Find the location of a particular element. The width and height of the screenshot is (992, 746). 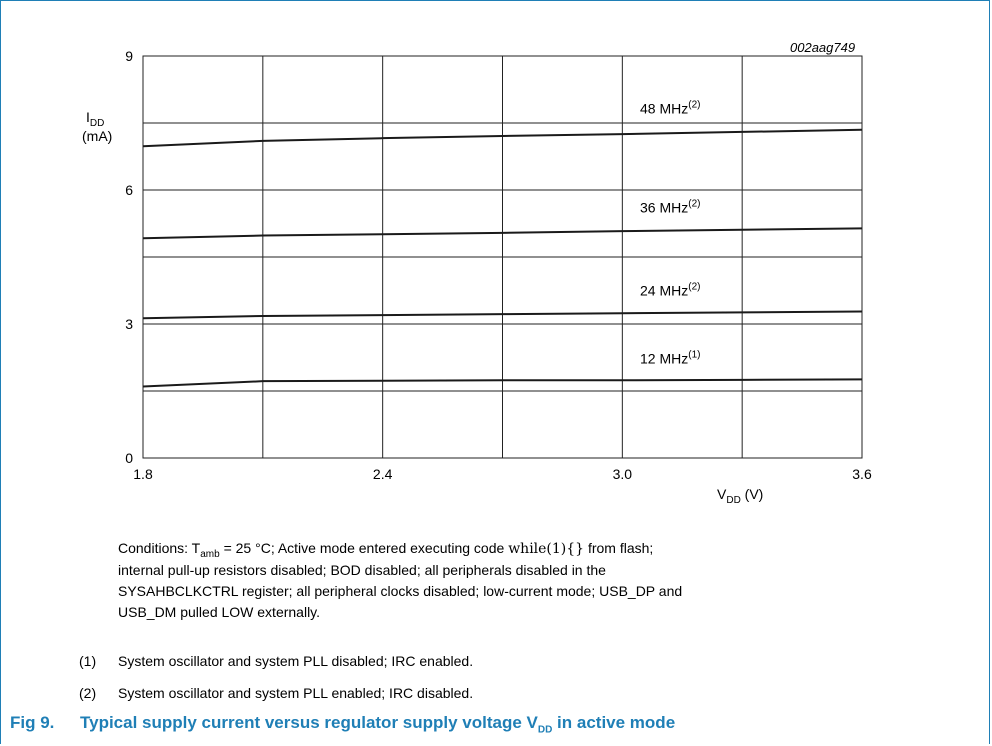

x-tick-label: 1.8 is located at coordinates (143, 474).